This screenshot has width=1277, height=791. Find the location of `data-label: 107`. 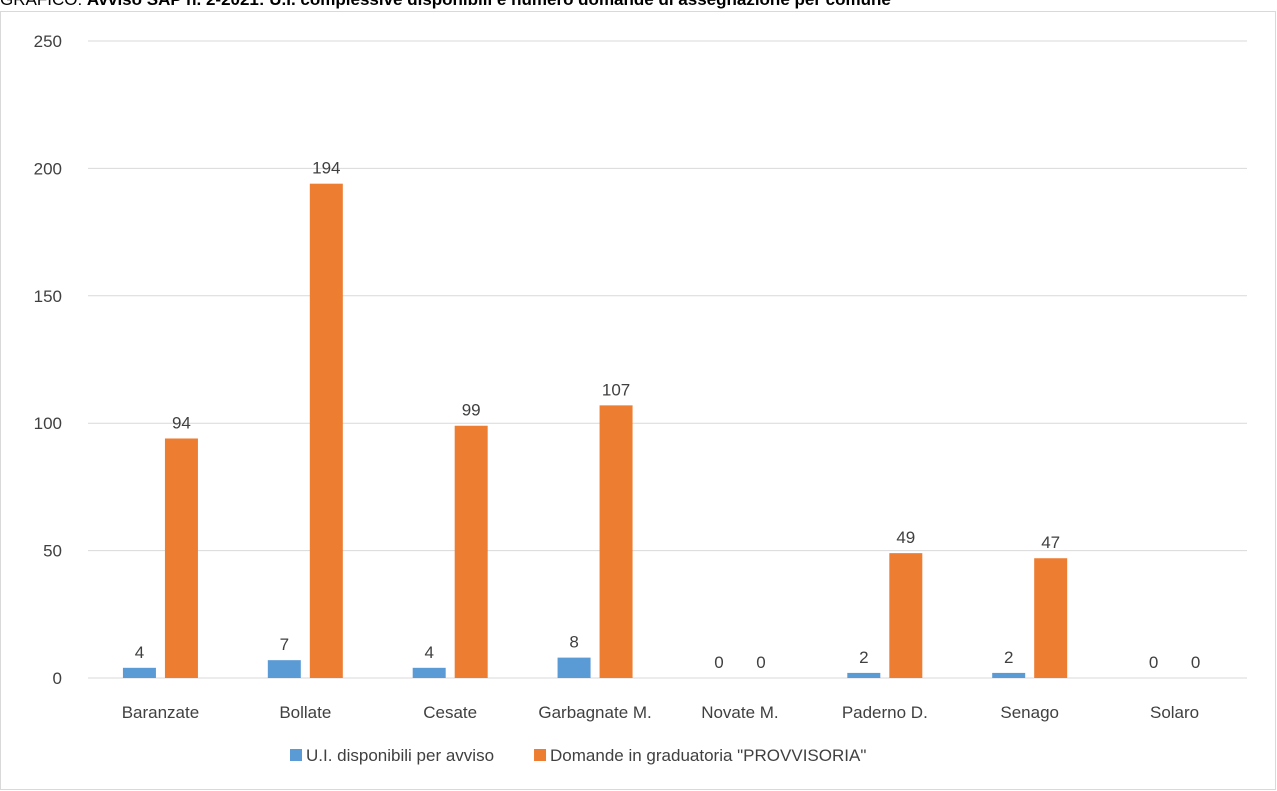

data-label: 107 is located at coordinates (616, 389).